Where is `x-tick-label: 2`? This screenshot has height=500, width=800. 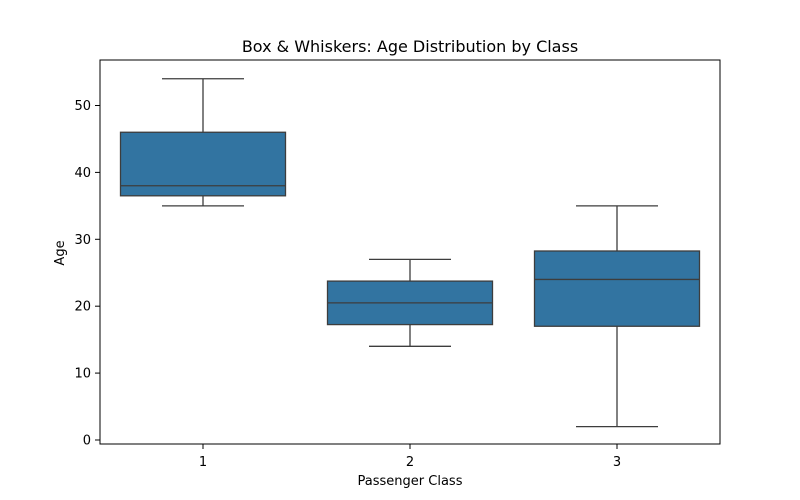 x-tick-label: 2 is located at coordinates (410, 462).